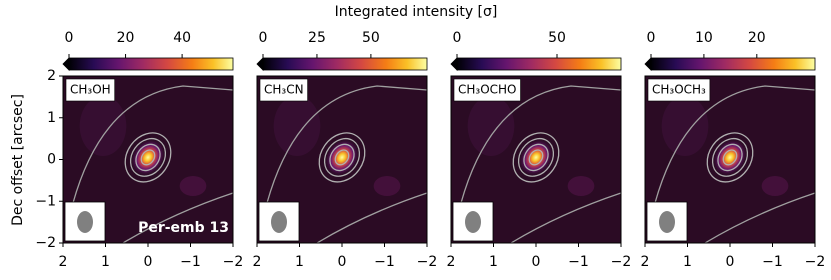 The height and width of the screenshot is (280, 831). I want to click on molecule-label: CH₃OH, so click(90, 90).